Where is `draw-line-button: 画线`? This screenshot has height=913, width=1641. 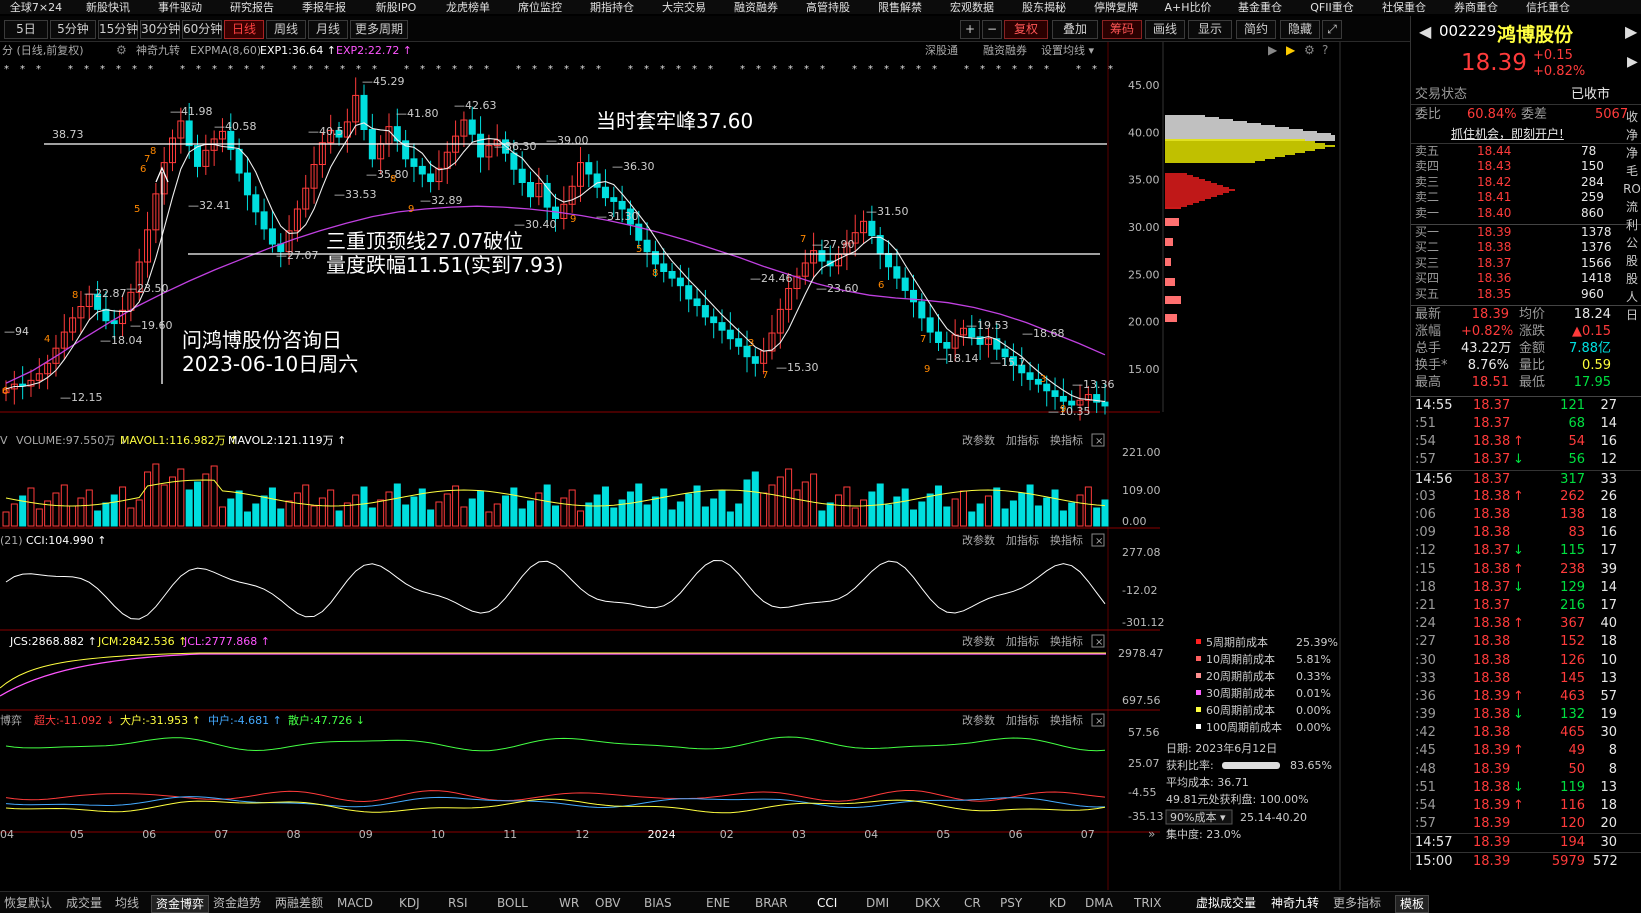 draw-line-button: 画线 is located at coordinates (1165, 29).